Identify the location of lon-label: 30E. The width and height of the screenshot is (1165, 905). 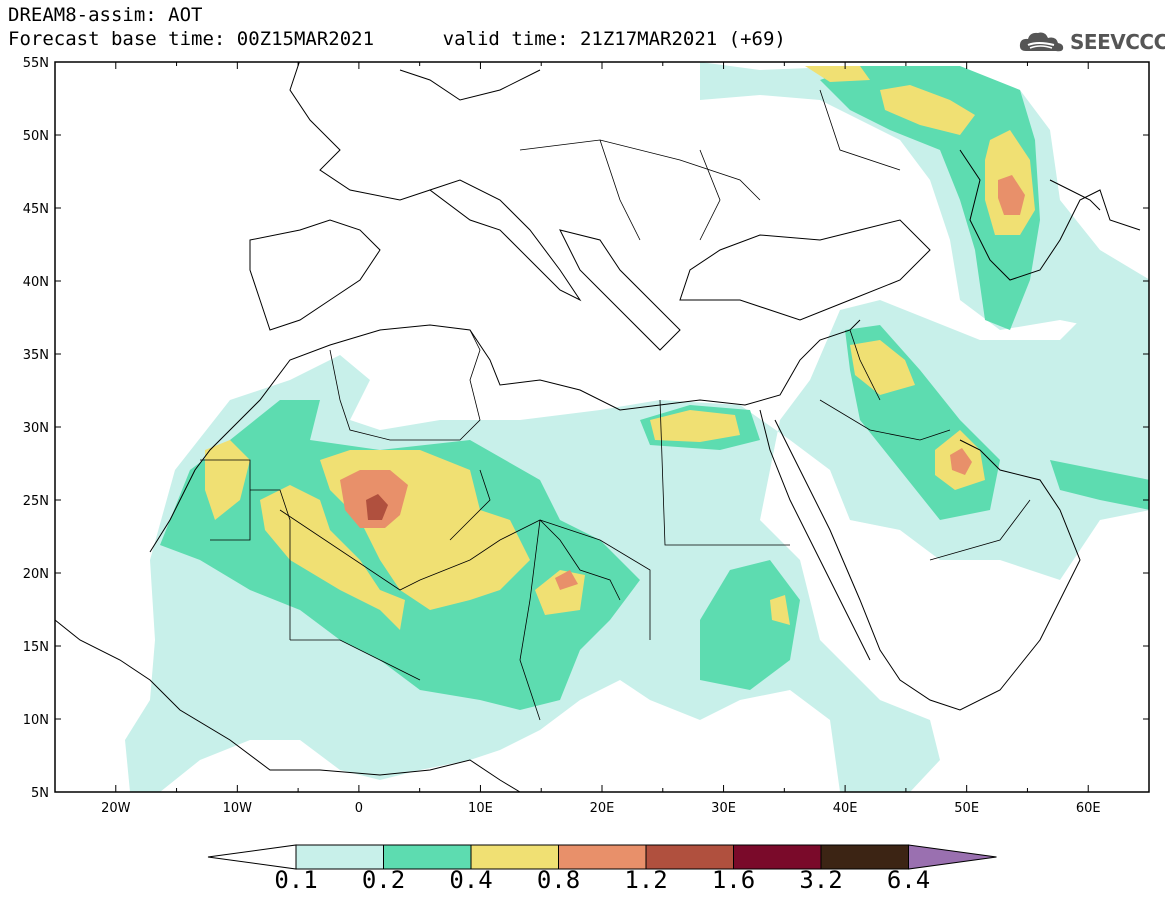
(723, 808).